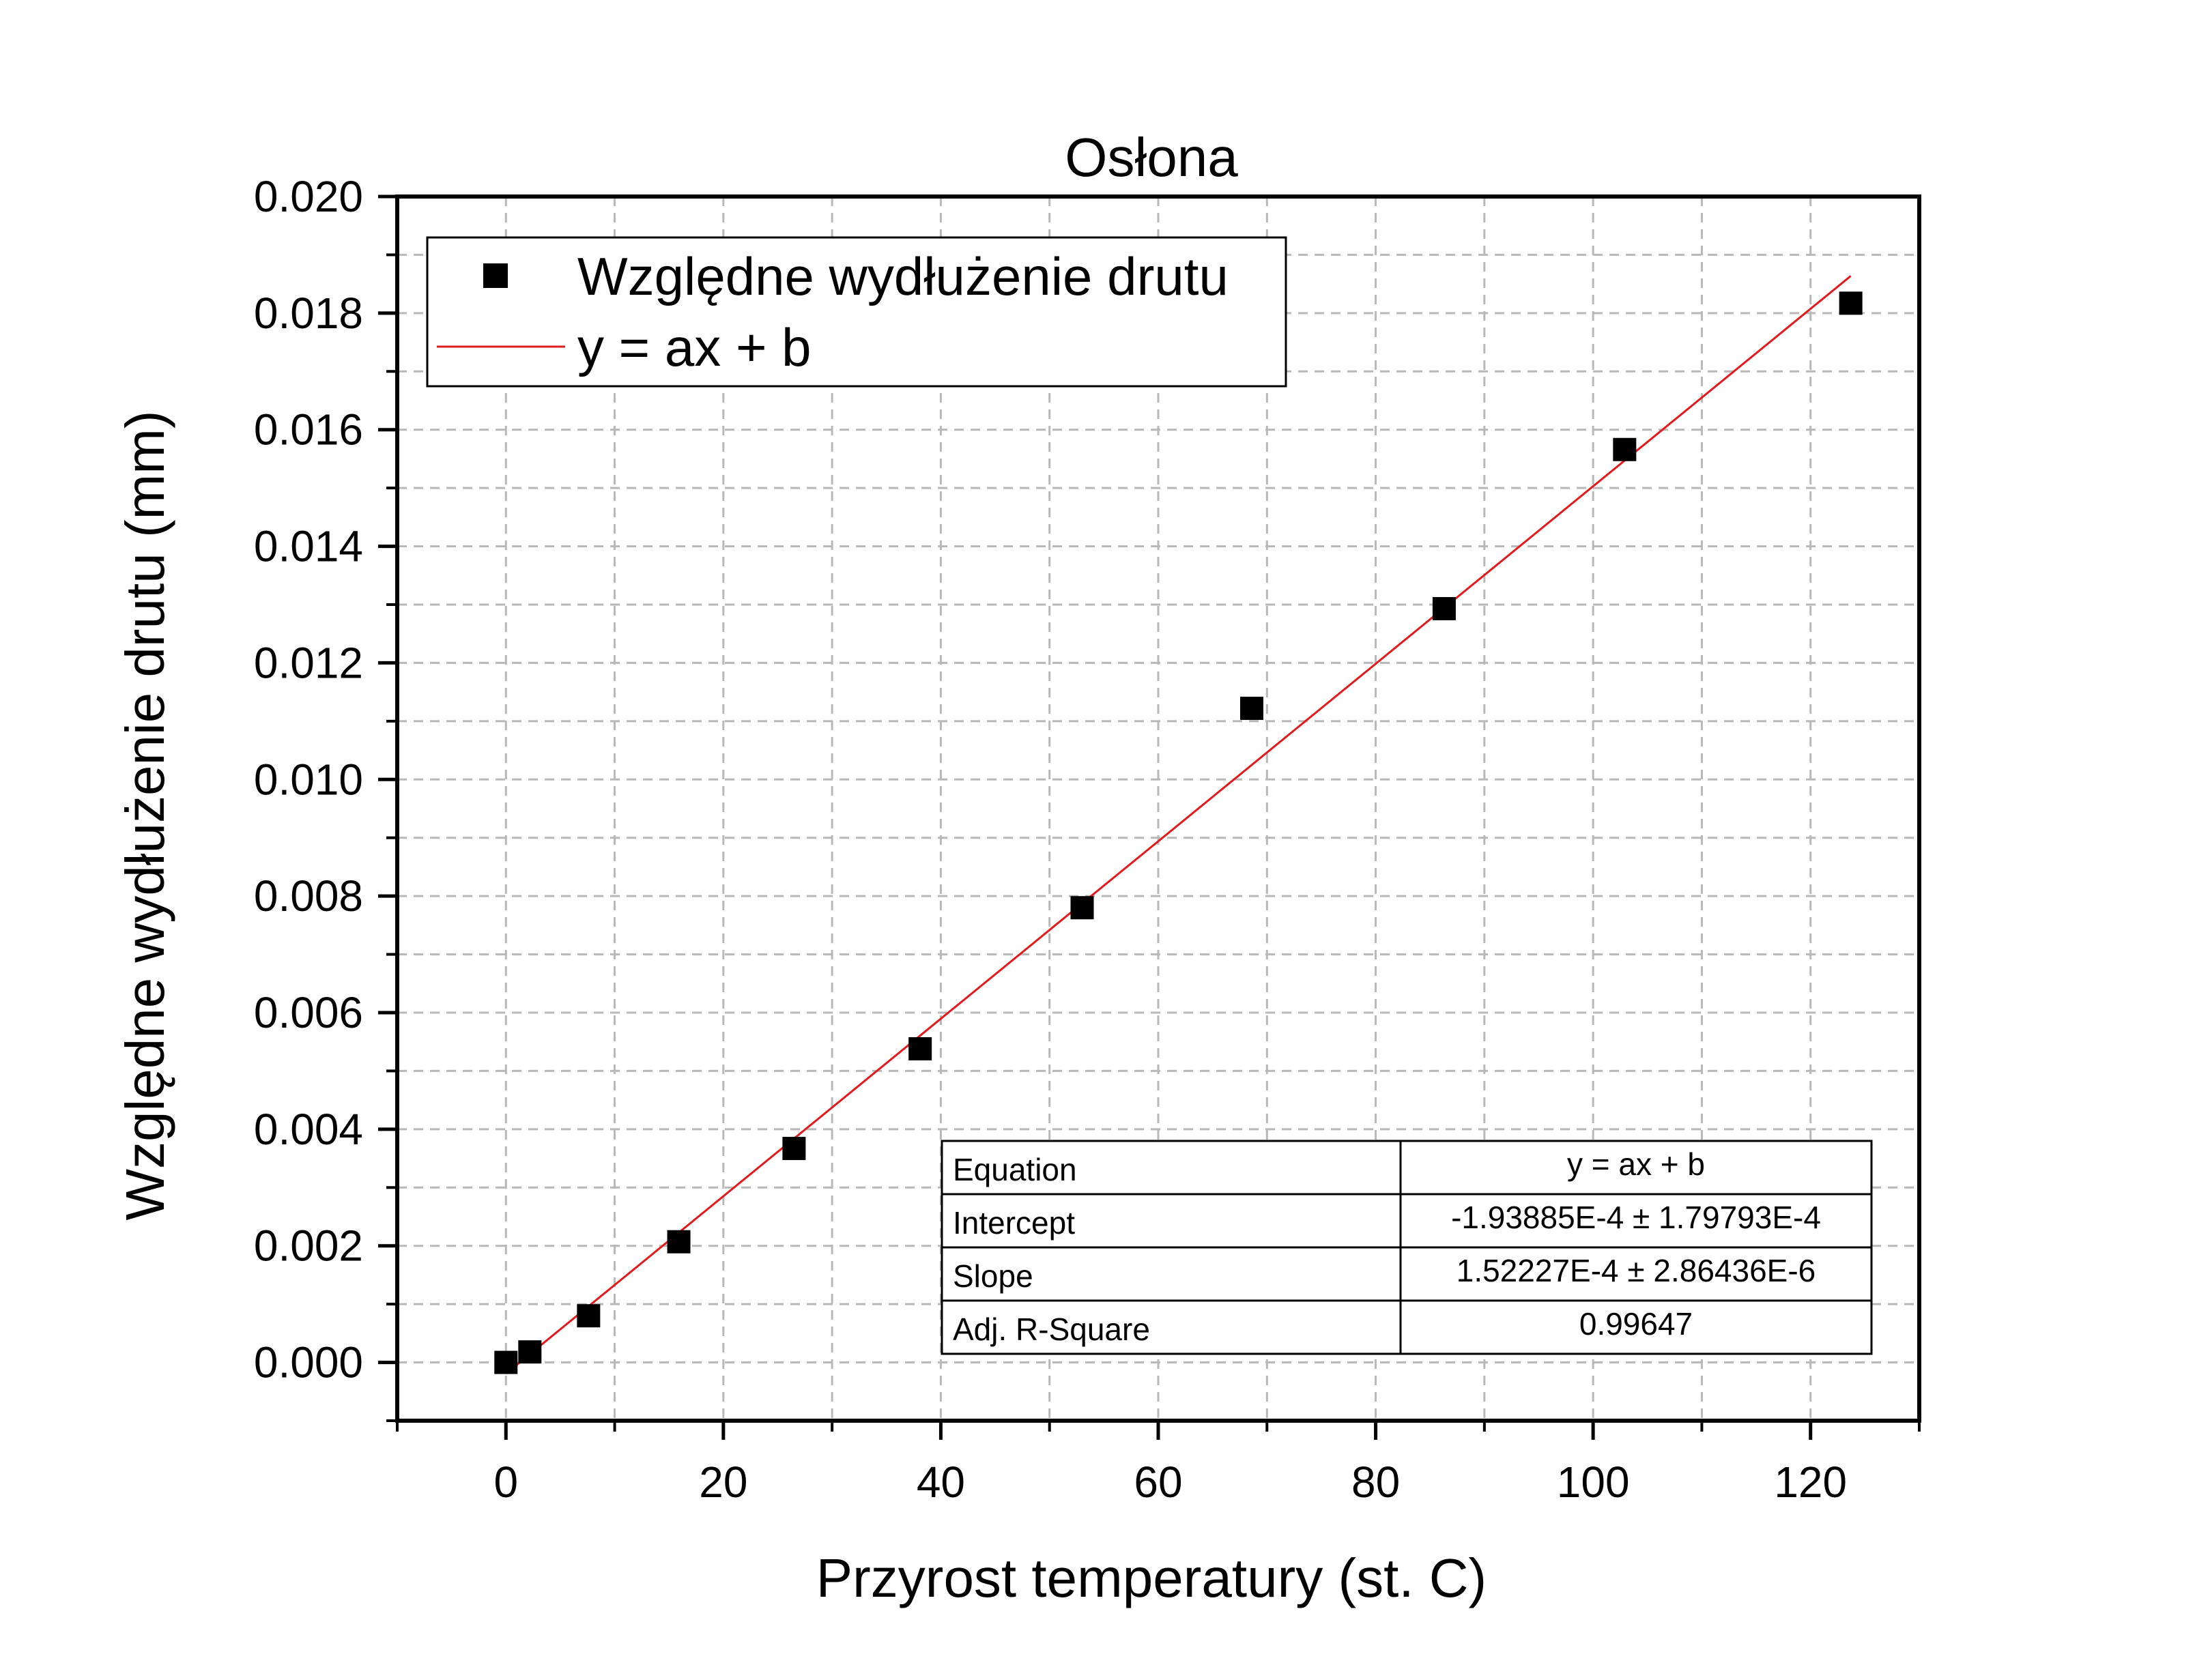 The height and width of the screenshot is (1680, 2195). What do you see at coordinates (1594, 1482) in the screenshot?
I see `x-tick-label: 100` at bounding box center [1594, 1482].